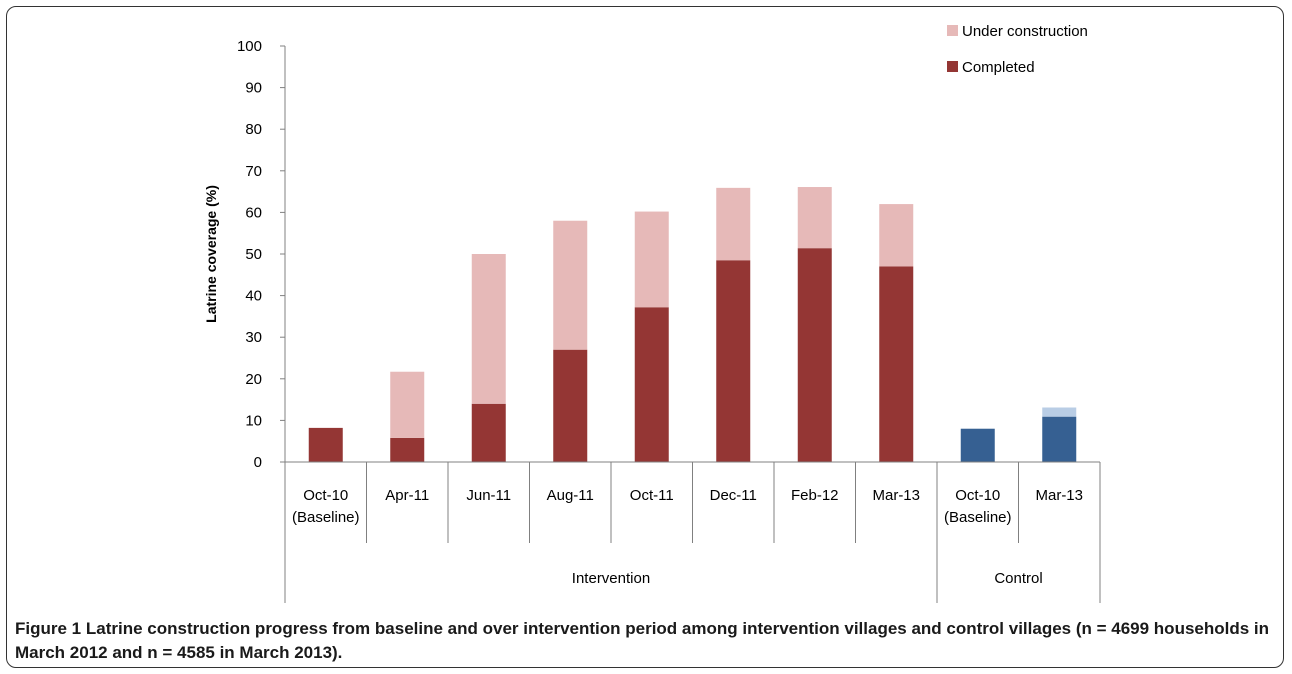  Describe the element at coordinates (407, 495) in the screenshot. I see `x-tick-label: Apr-11` at that location.